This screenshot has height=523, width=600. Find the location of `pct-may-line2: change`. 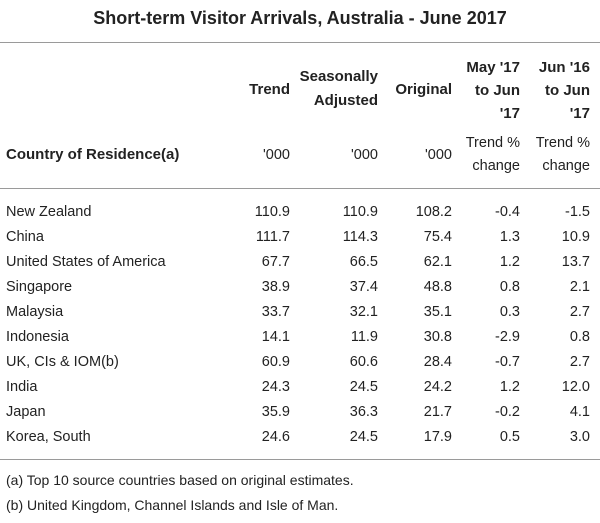

pct-may-line2: change is located at coordinates (496, 166).